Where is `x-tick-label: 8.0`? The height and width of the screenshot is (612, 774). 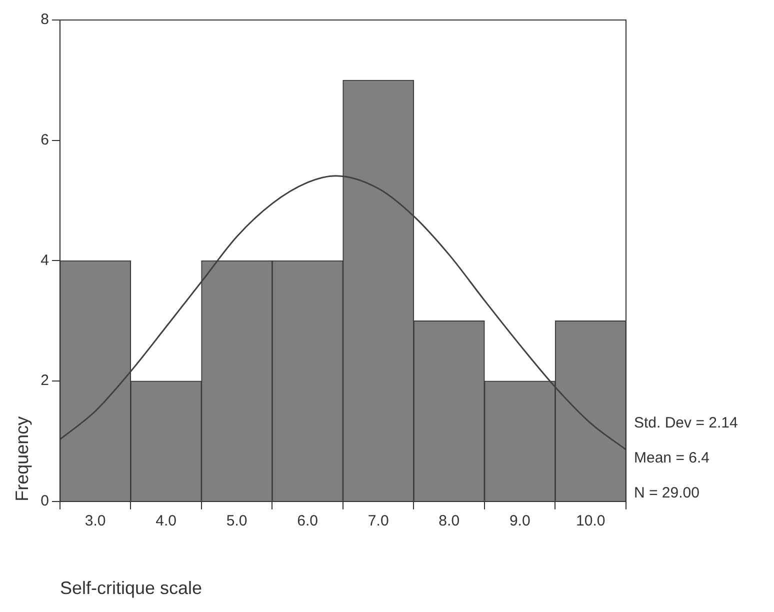 x-tick-label: 8.0 is located at coordinates (449, 521).